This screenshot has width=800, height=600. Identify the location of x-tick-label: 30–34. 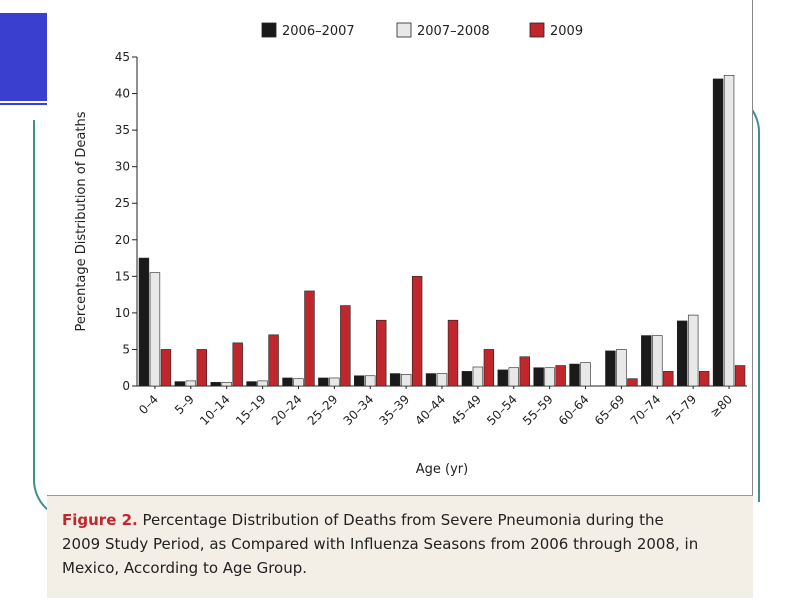
(359, 410).